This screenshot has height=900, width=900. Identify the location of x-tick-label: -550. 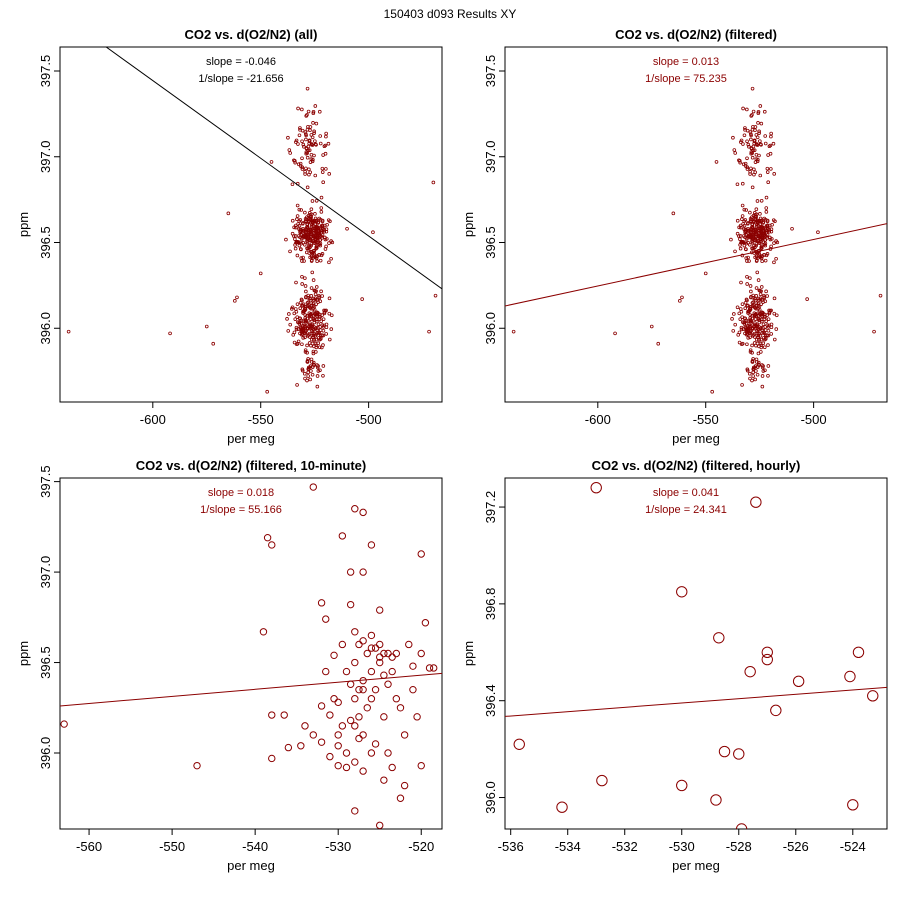
(172, 846).